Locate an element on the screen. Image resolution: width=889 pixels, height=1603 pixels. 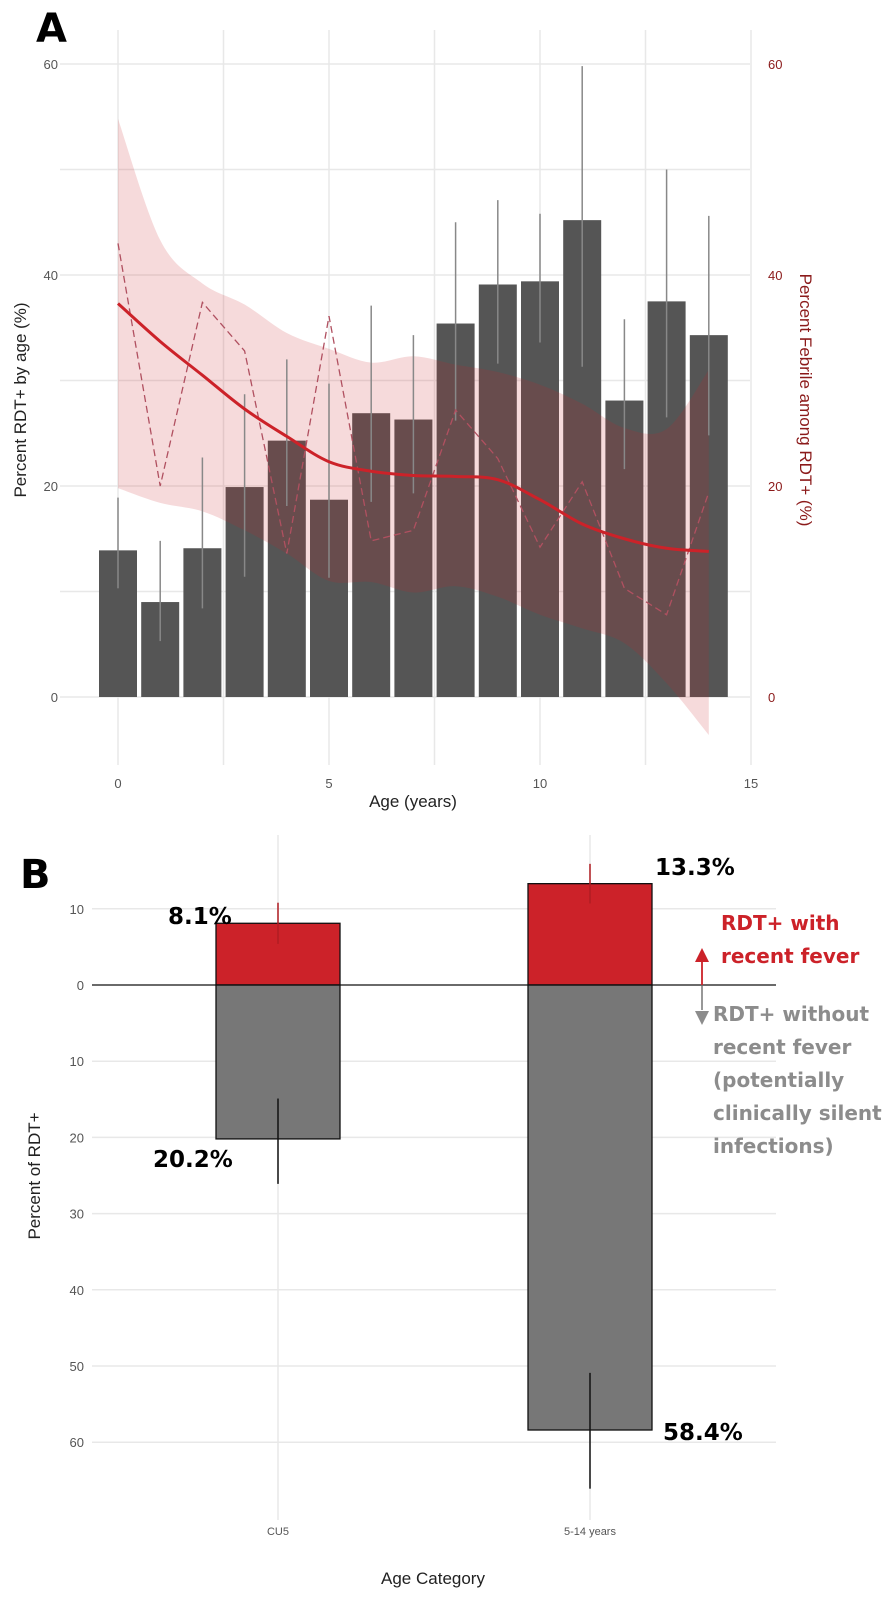
panel-b-y-axis-title: Percent of RDT+ is located at coordinates (34, 1175).